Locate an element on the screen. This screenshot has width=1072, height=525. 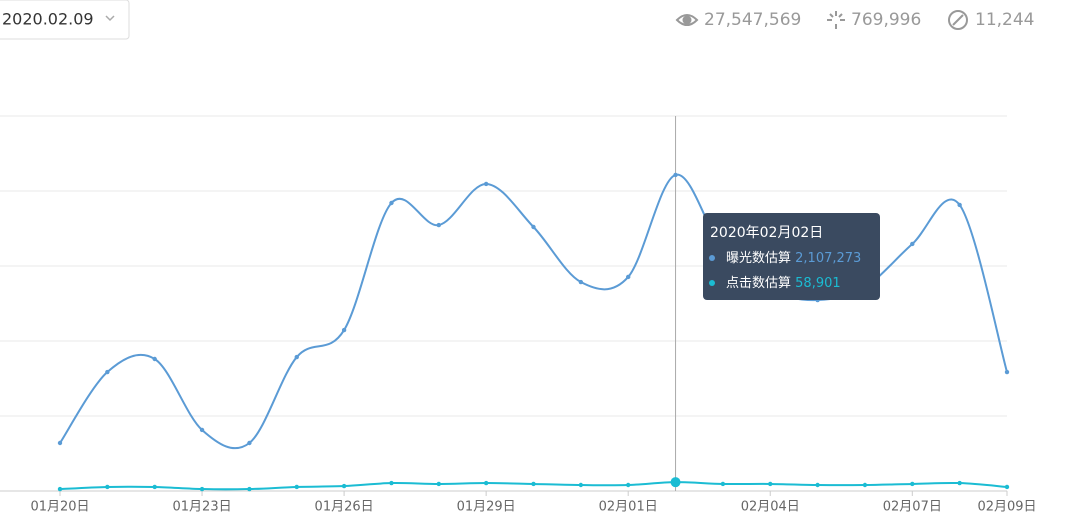
stat-conversions: 11,244 is located at coordinates (1004, 20).